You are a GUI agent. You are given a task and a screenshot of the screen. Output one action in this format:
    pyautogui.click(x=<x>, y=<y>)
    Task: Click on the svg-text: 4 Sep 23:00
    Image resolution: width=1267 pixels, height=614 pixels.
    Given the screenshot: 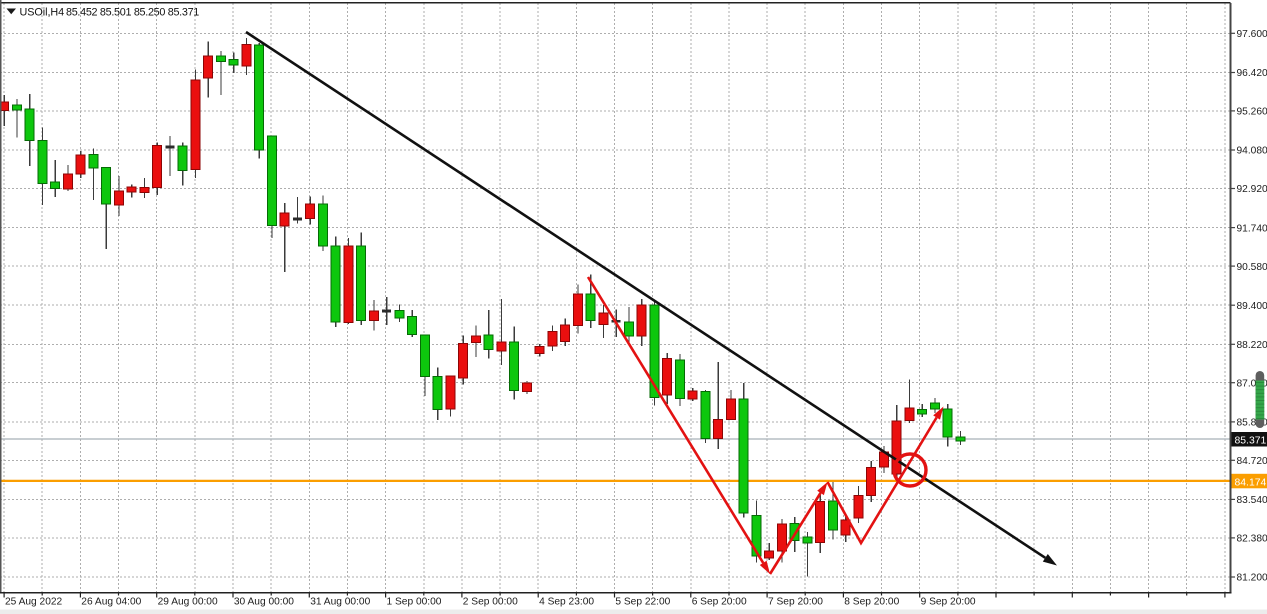 What is the action you would take?
    pyautogui.click(x=566, y=602)
    